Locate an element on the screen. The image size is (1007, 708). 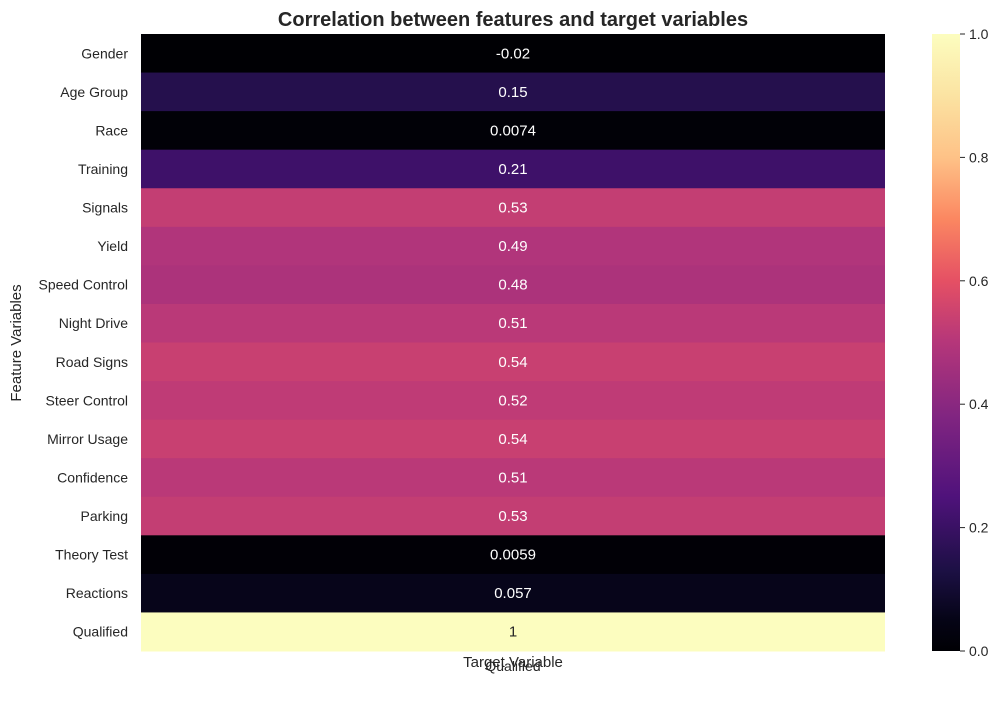
colorbar-tick-label: 1.0 is located at coordinates (979, 34).